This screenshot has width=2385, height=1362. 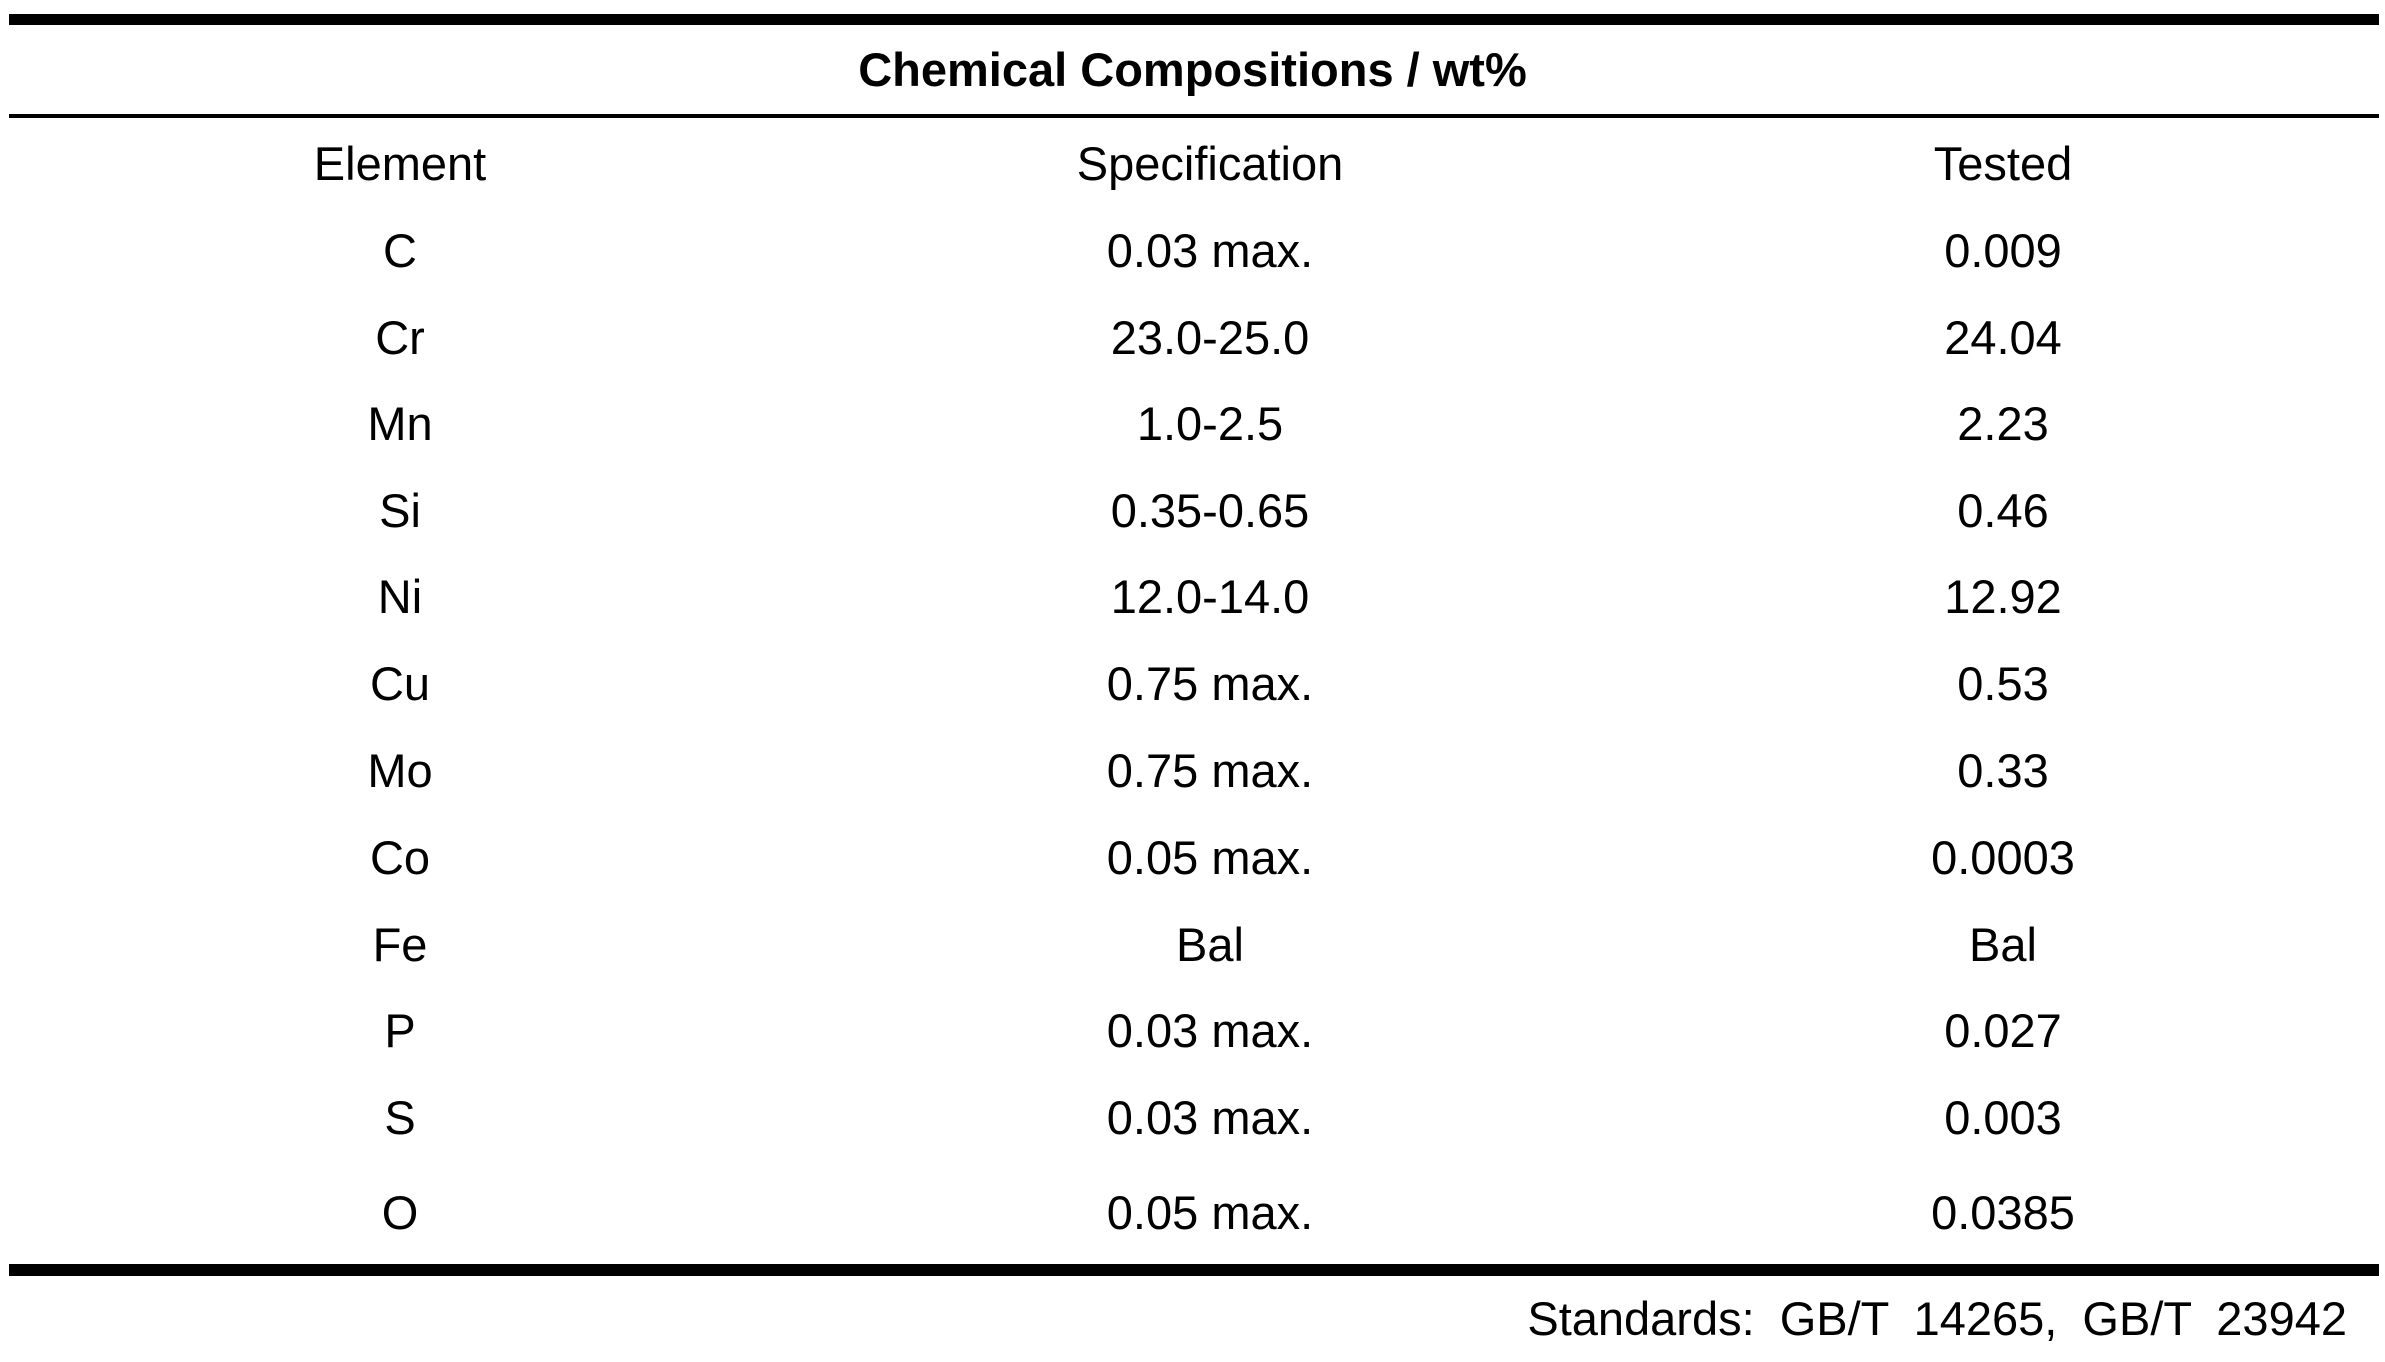 What do you see at coordinates (2003, 1030) in the screenshot?
I see `cell-tested: 0.027` at bounding box center [2003, 1030].